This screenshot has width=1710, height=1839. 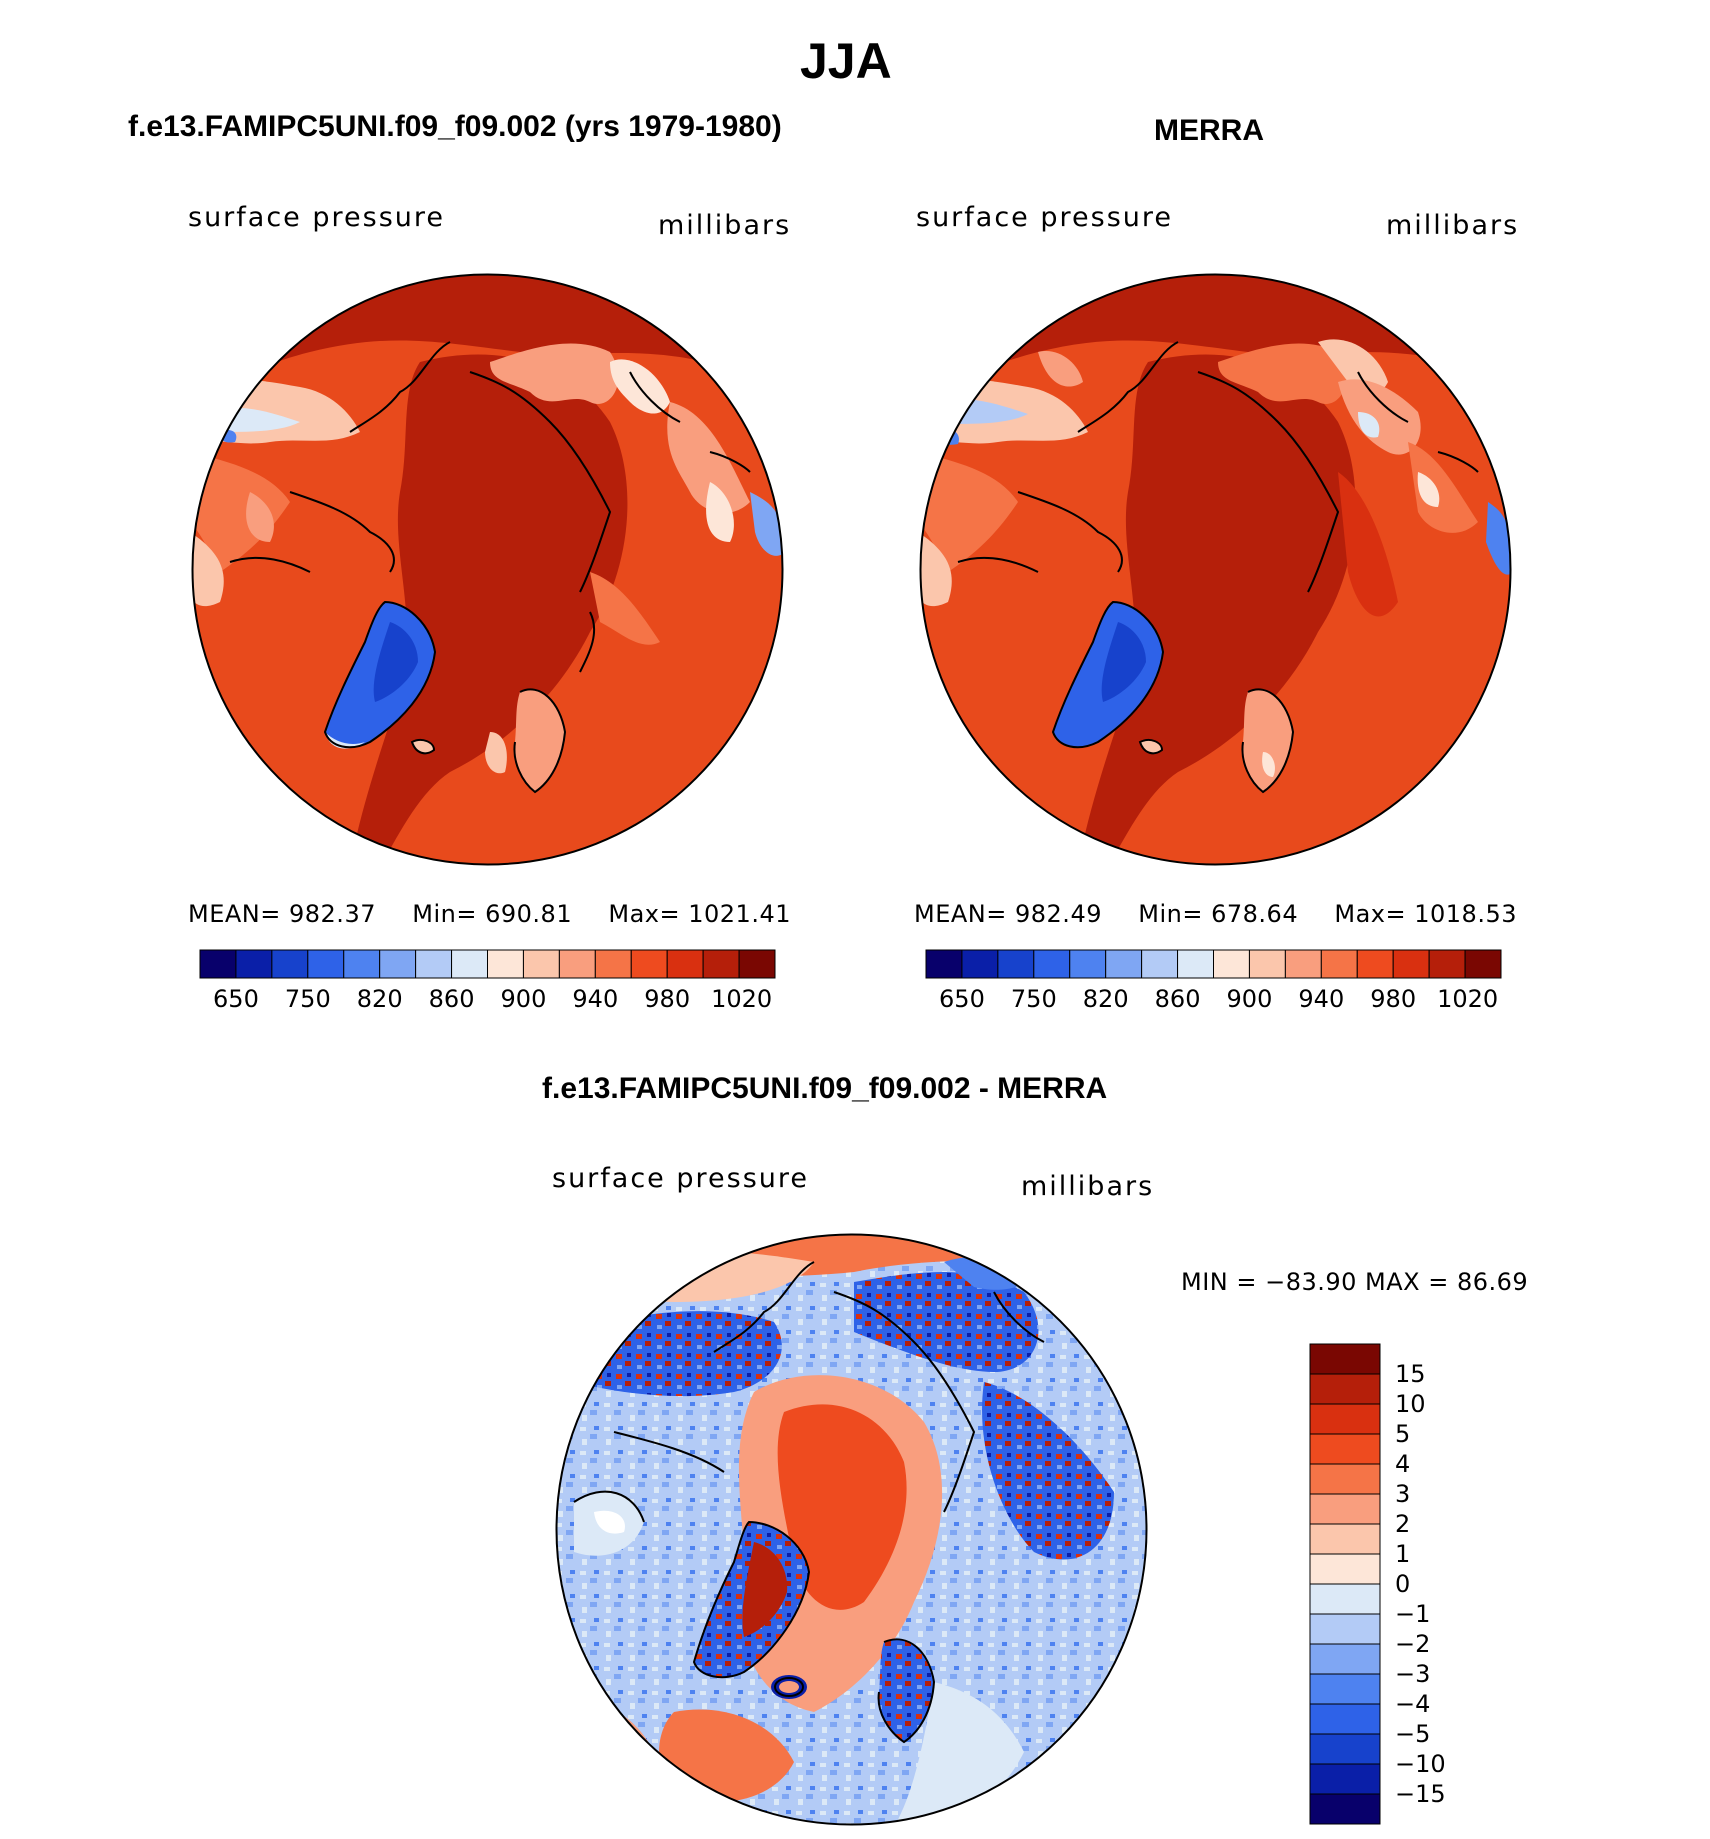 I want to click on diff-panel-heading: f.e13.FAMIPC5UNI.f09_f09.002 - MERRA, so click(x=825, y=1088).